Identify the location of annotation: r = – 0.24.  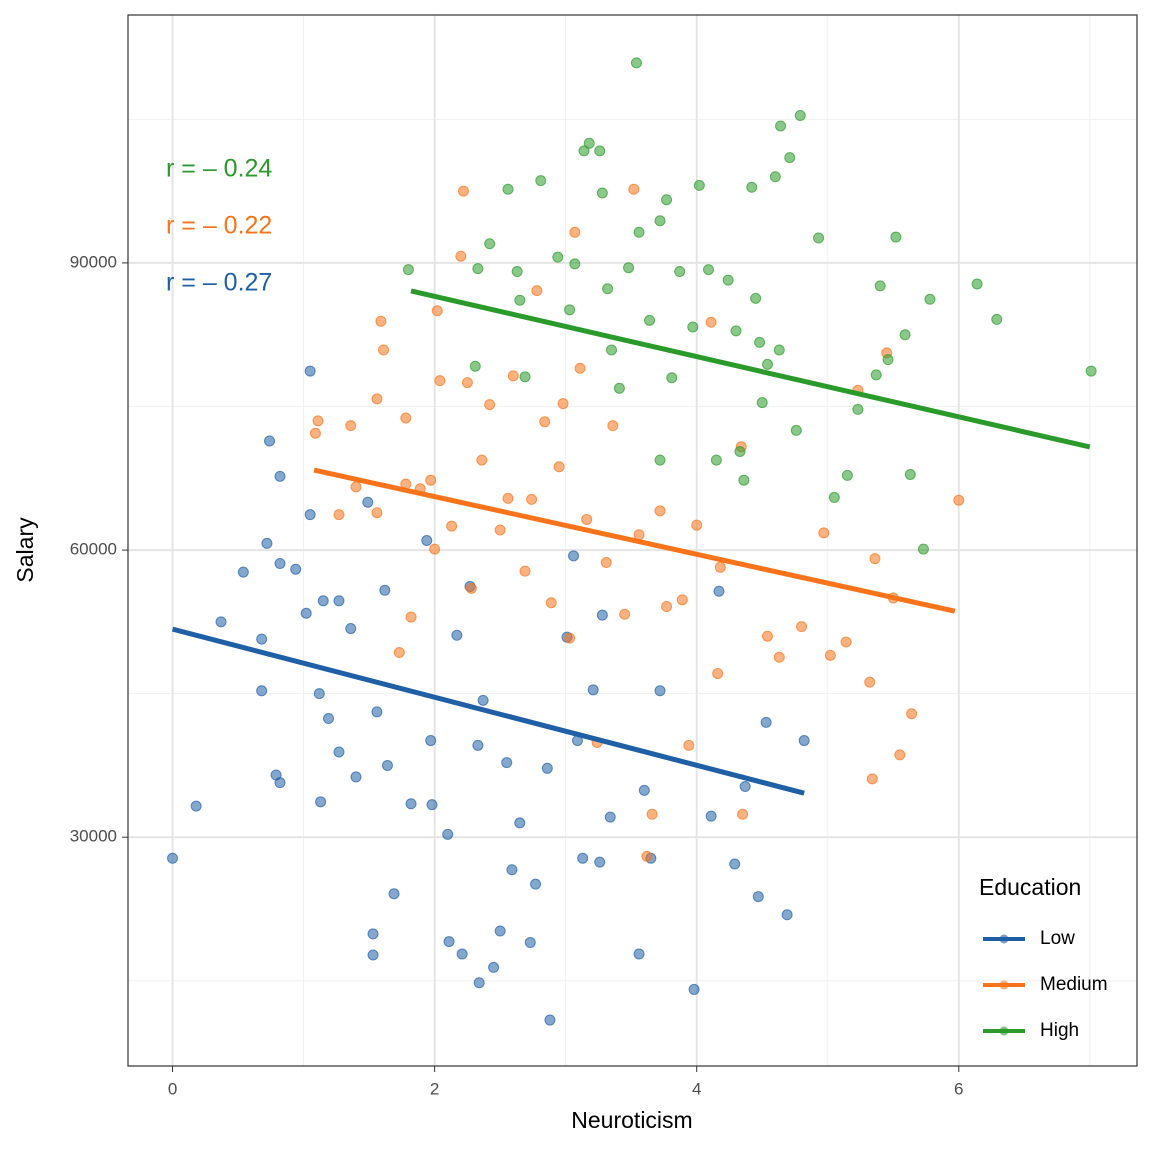
(219, 169).